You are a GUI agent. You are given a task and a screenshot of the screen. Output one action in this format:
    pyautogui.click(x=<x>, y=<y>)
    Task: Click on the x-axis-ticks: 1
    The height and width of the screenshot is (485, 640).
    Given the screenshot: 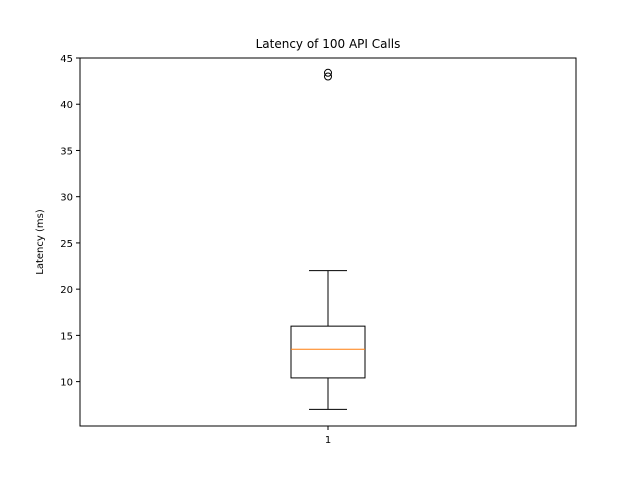 What is the action you would take?
    pyautogui.click(x=328, y=436)
    